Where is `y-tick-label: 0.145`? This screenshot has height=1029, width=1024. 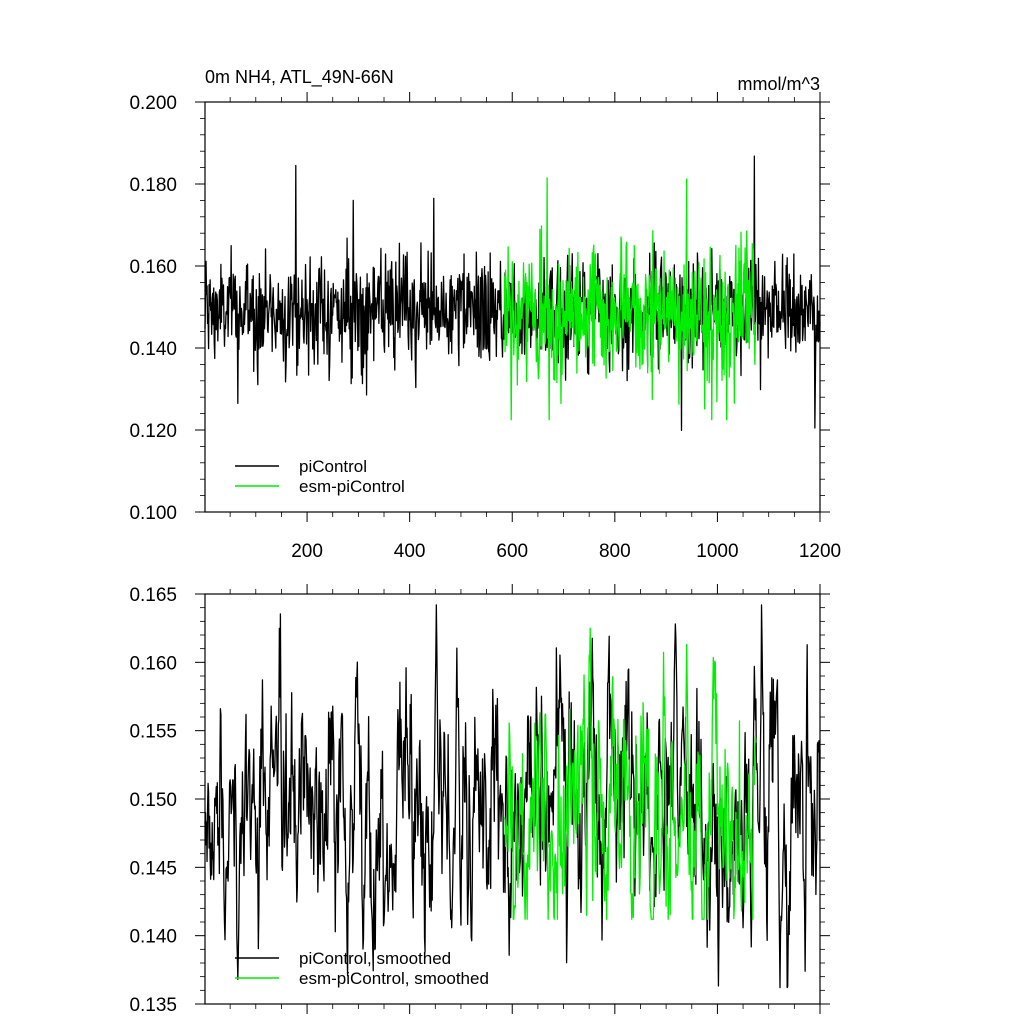 y-tick-label: 0.145 is located at coordinates (153, 868).